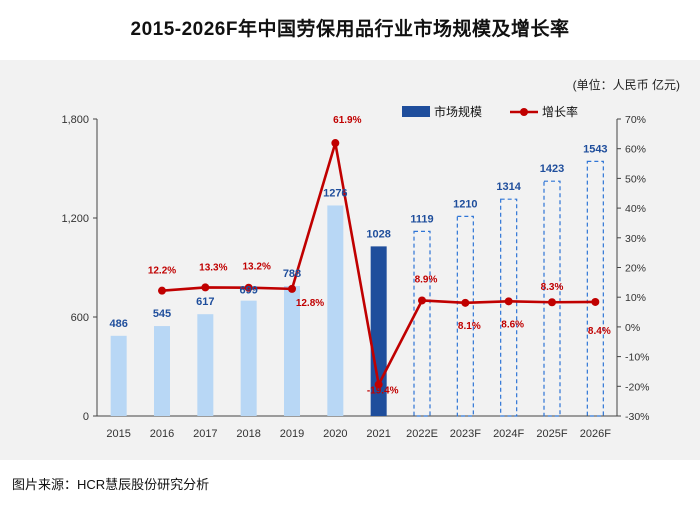 The image size is (700, 522). What do you see at coordinates (335, 434) in the screenshot?
I see `x-tick-label: 2020` at bounding box center [335, 434].